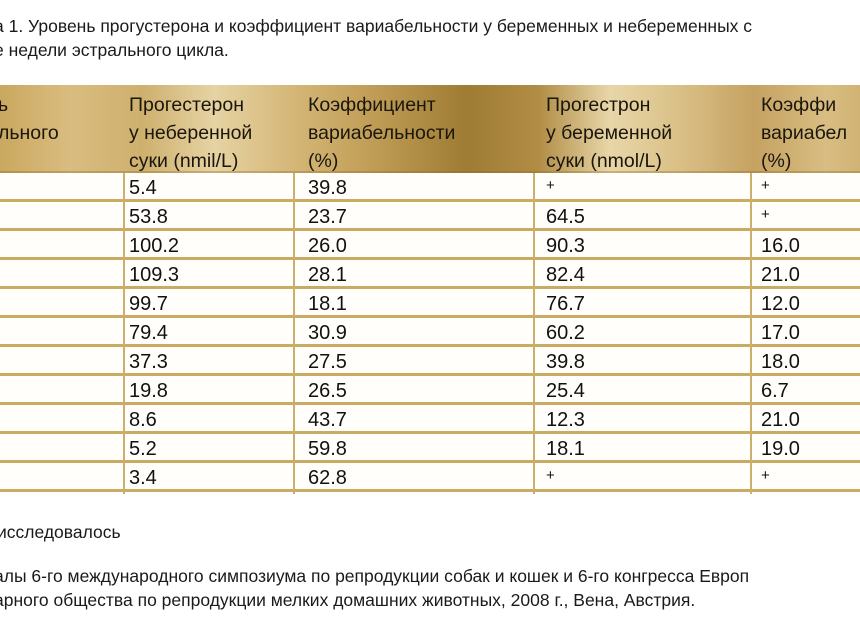 Image resolution: width=860 pixels, height=624 pixels. I want to click on table-row: 5.4 39.8 + +, so click(430, 187).